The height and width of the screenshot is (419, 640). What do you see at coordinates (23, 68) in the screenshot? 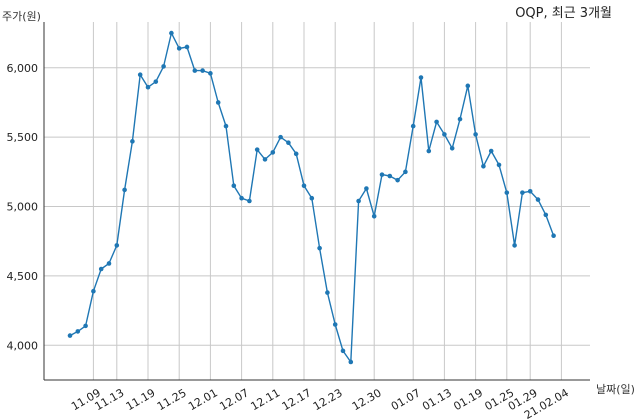
I see `y-tick-label: 6,000` at bounding box center [23, 68].